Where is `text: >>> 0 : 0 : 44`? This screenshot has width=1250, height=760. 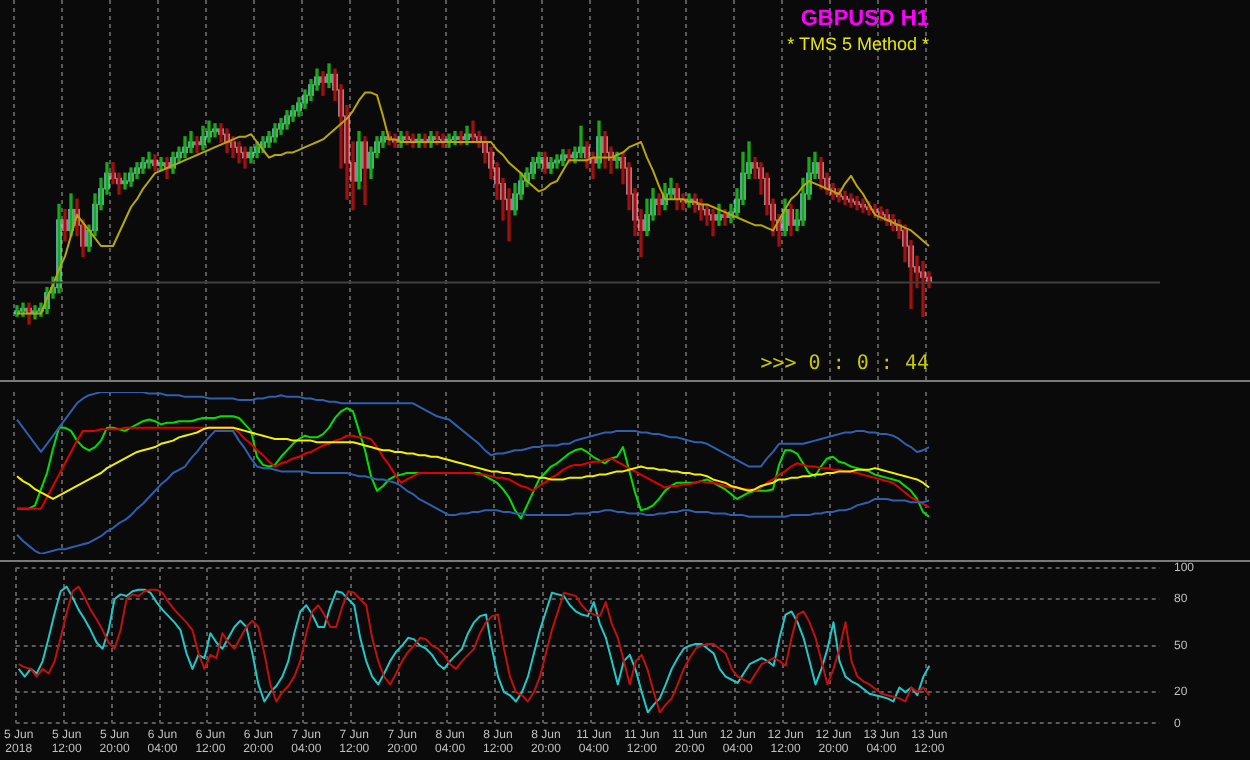
text: >>> 0 : 0 : 44 is located at coordinates (844, 364).